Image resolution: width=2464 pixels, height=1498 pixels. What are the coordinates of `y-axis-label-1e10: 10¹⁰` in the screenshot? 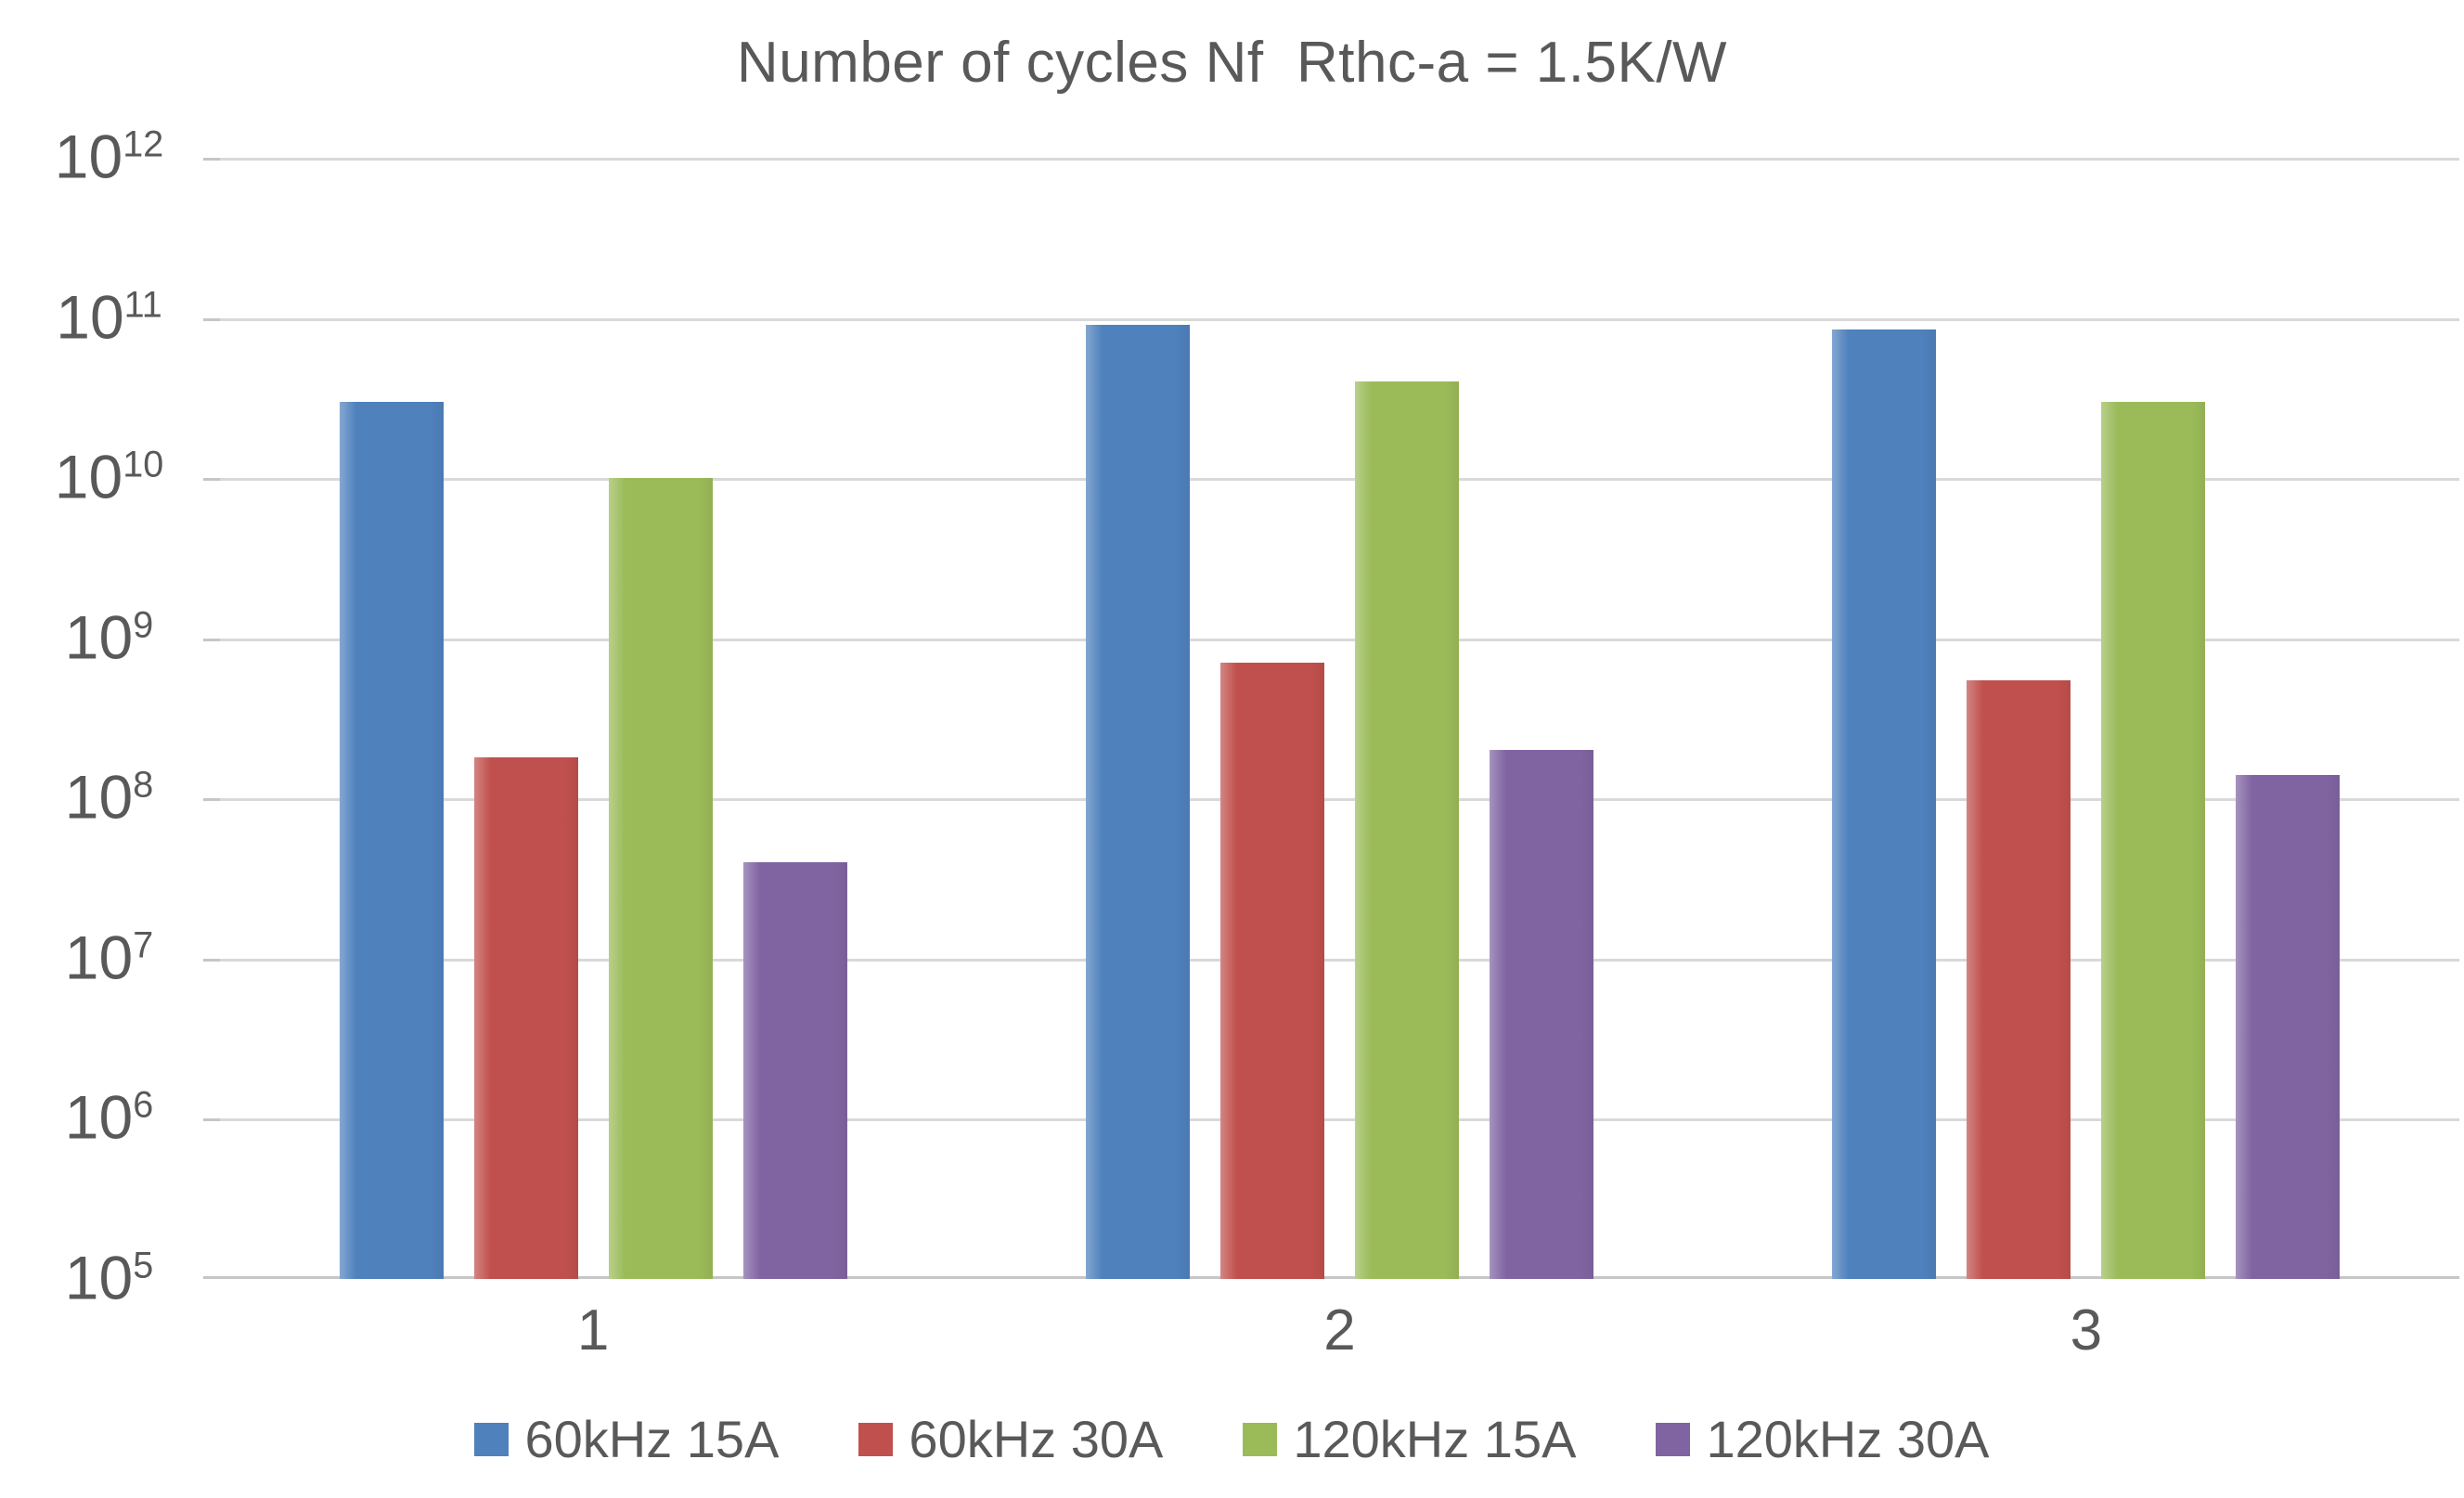 It's located at (109, 477).